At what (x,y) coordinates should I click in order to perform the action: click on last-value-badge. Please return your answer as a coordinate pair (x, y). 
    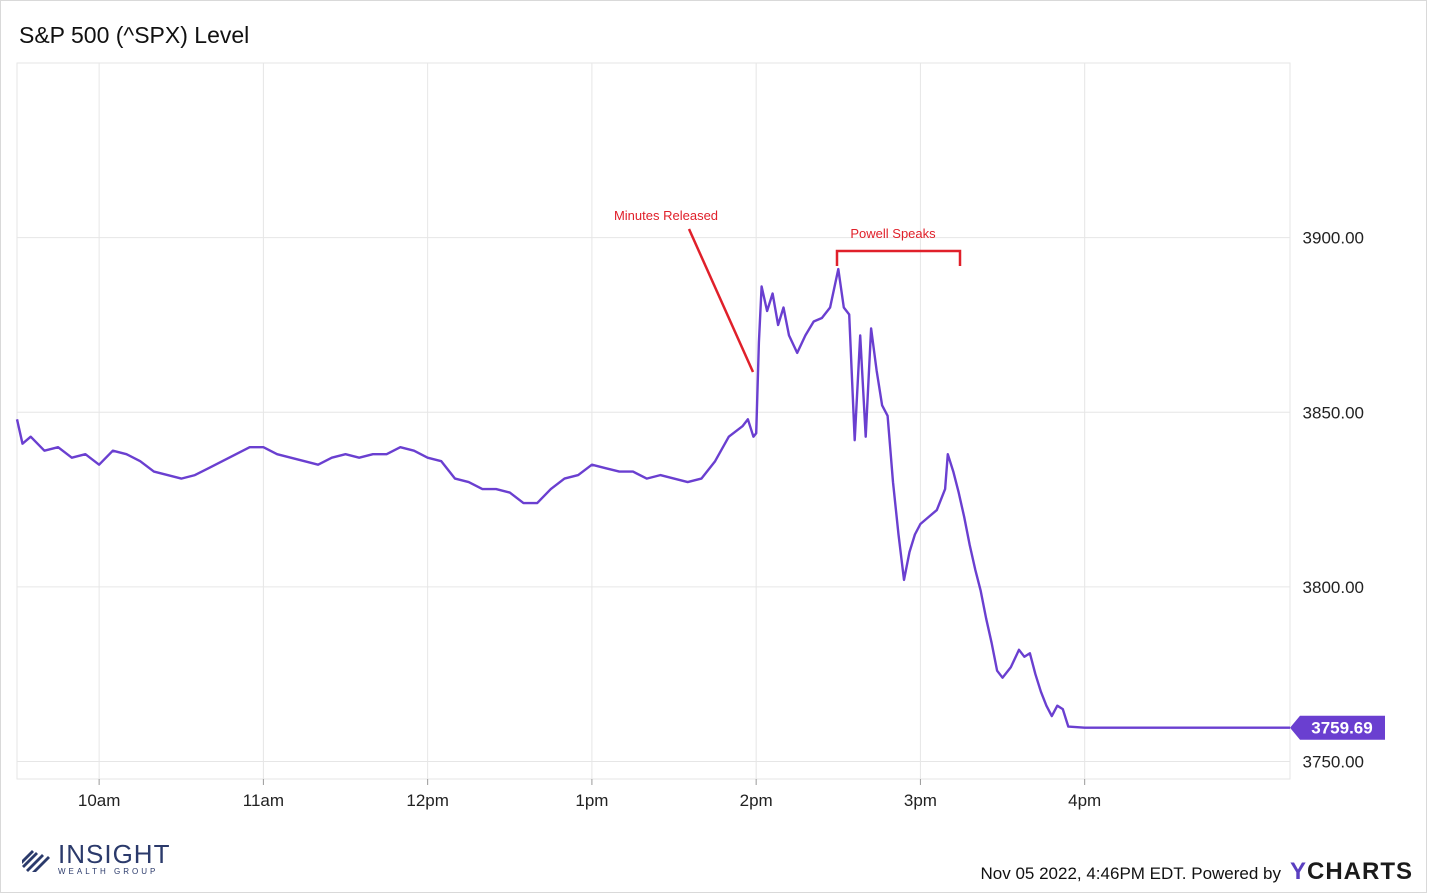
    Looking at the image, I should click on (1337, 727).